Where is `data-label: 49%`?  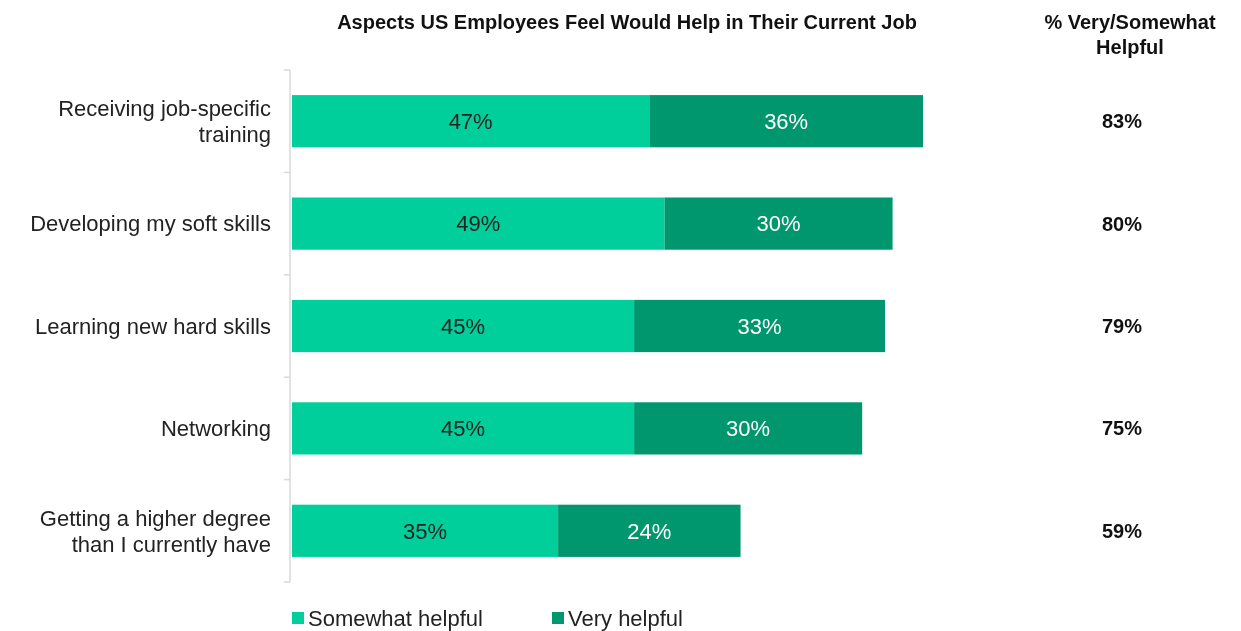 data-label: 49% is located at coordinates (478, 224).